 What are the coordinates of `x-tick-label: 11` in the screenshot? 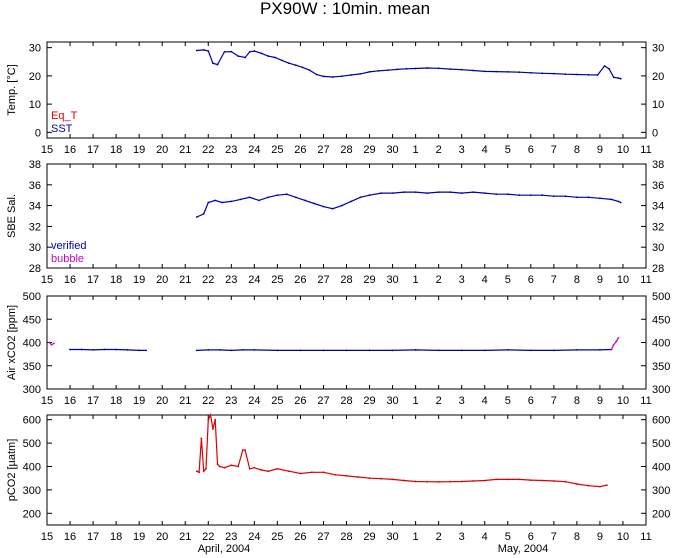 It's located at (645, 280).